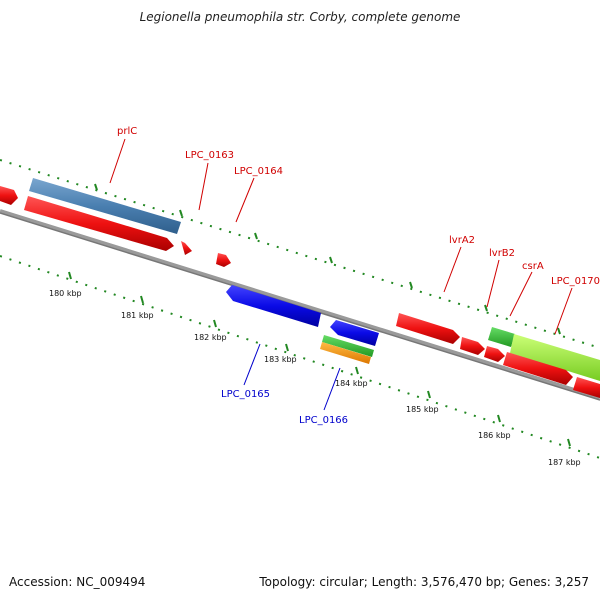 The image size is (600, 600). Describe the element at coordinates (472, 346) in the screenshot. I see `gene-lvrB2` at that location.